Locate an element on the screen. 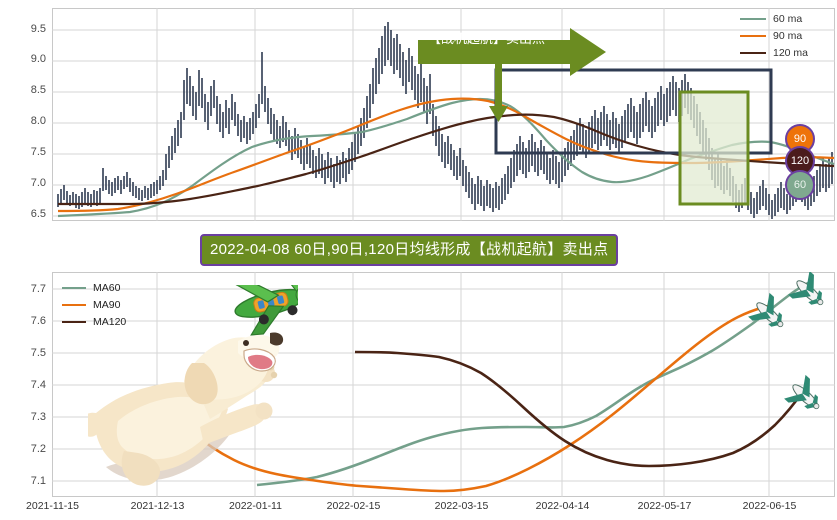 This screenshot has height=520, width=837. legend-label-90ma: 90 ma is located at coordinates (788, 36).